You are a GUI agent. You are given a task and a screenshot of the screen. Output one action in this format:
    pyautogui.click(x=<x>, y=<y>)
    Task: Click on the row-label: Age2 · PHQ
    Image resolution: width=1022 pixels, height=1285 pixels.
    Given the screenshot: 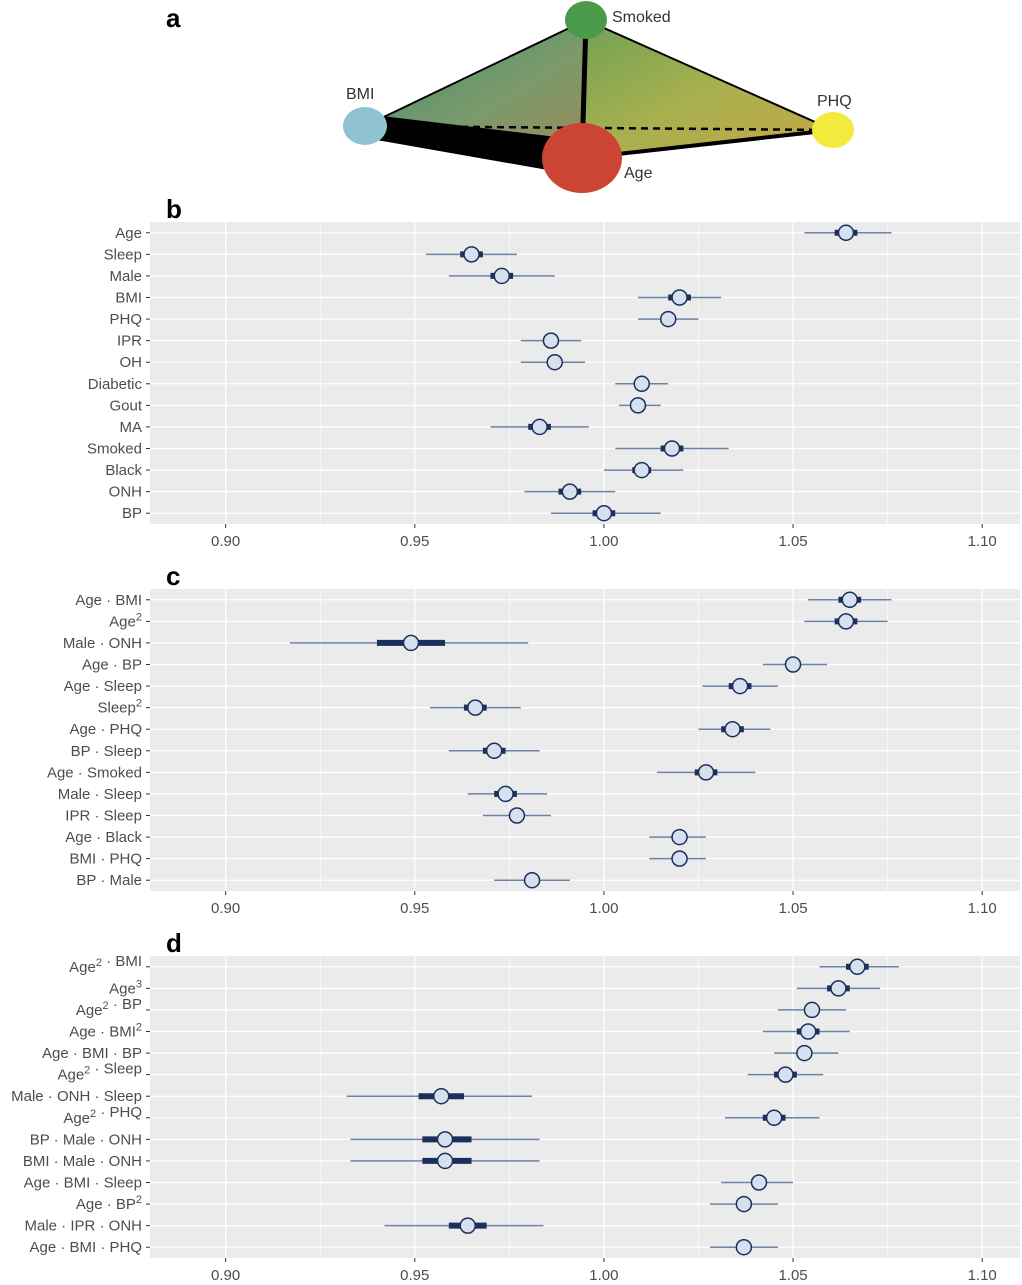 What is the action you would take?
    pyautogui.click(x=102, y=1115)
    